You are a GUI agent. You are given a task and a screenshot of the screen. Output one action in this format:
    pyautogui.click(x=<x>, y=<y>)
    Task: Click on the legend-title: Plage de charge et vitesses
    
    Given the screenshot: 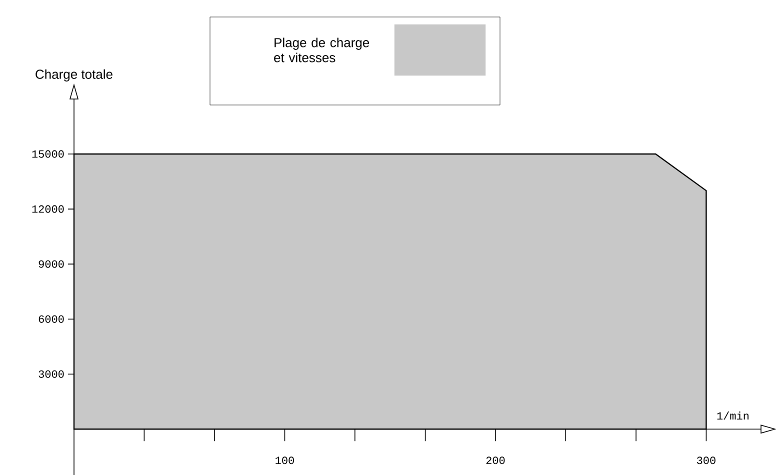 What is the action you would take?
    pyautogui.click(x=322, y=50)
    